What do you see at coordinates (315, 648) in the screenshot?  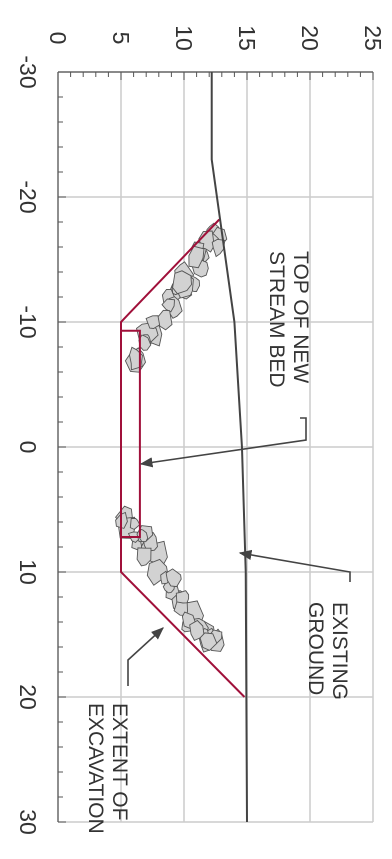 I see `label-existing-ground-line: GROUND` at bounding box center [315, 648].